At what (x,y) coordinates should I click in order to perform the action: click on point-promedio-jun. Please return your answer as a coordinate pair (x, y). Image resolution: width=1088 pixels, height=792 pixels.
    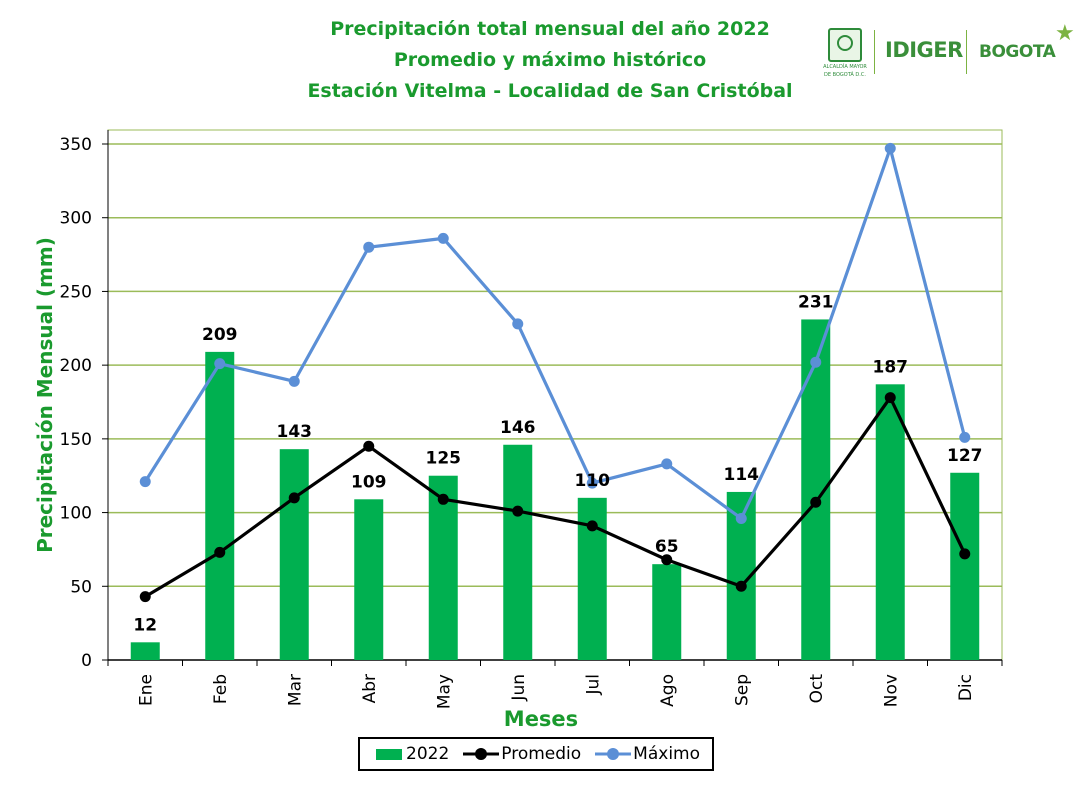
    Looking at the image, I should click on (518, 511).